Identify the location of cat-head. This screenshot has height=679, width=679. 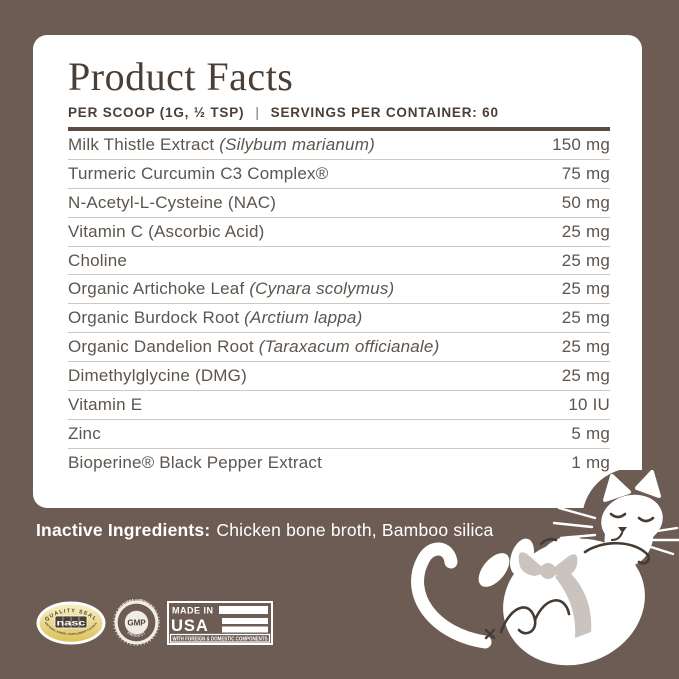
(632, 520).